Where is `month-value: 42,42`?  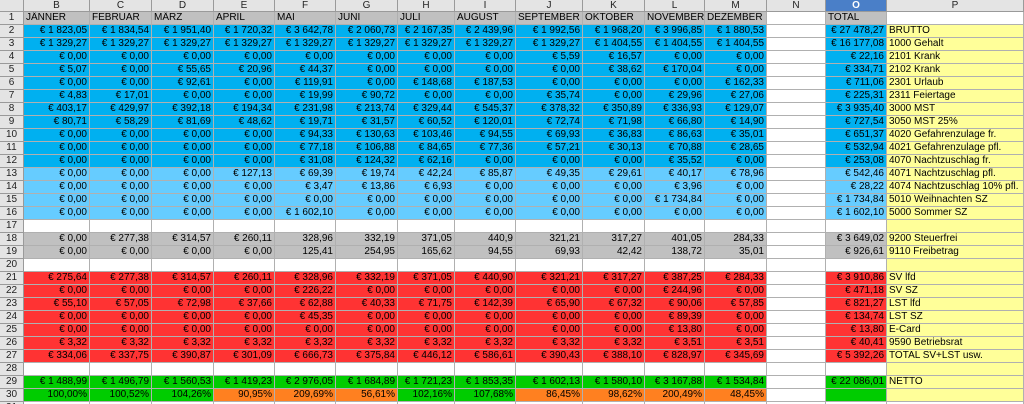
month-value: 42,42 is located at coordinates (614, 252).